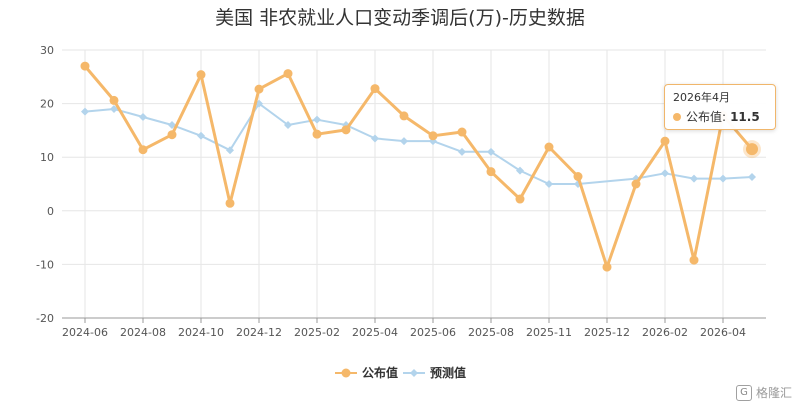 This screenshot has width=800, height=409. Describe the element at coordinates (47, 104) in the screenshot. I see `y-tick-label: 20` at that location.